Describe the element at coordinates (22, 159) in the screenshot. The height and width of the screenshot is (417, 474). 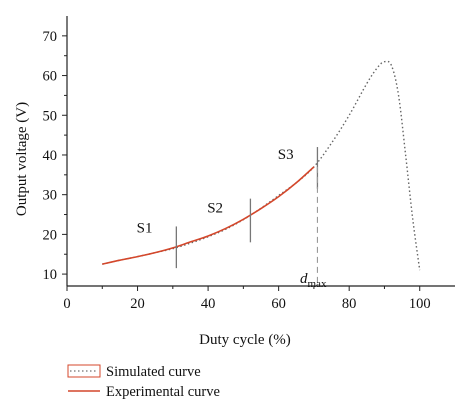
I see `y-axis-title: Output voltage (V)` at that location.